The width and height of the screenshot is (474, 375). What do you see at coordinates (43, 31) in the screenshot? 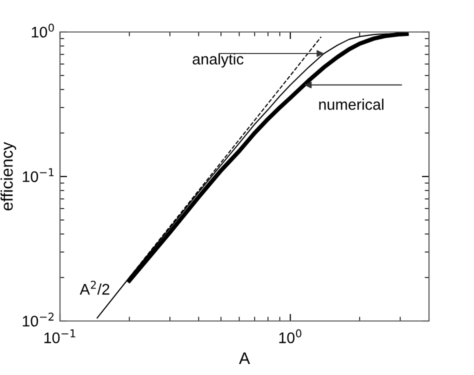
I see `y-tick-label: 10$^{0}$` at bounding box center [43, 31].